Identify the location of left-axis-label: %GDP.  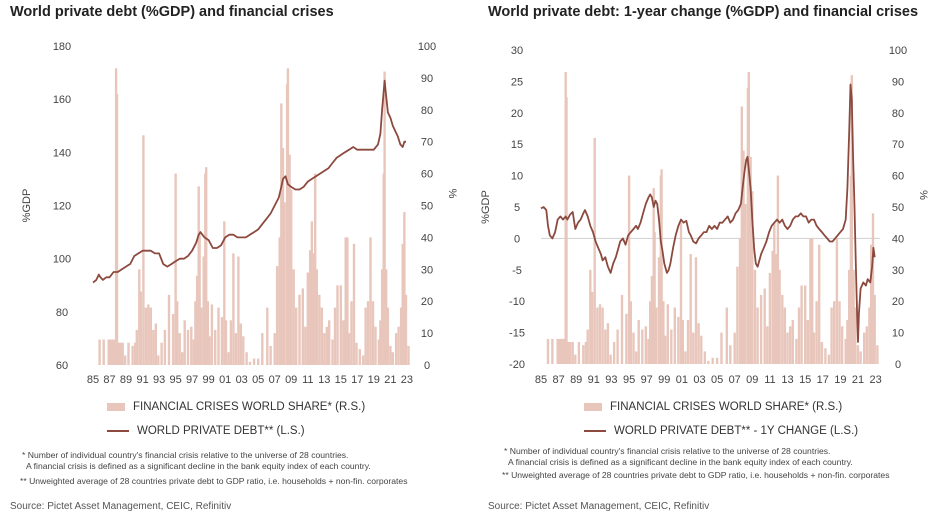
(486, 207).